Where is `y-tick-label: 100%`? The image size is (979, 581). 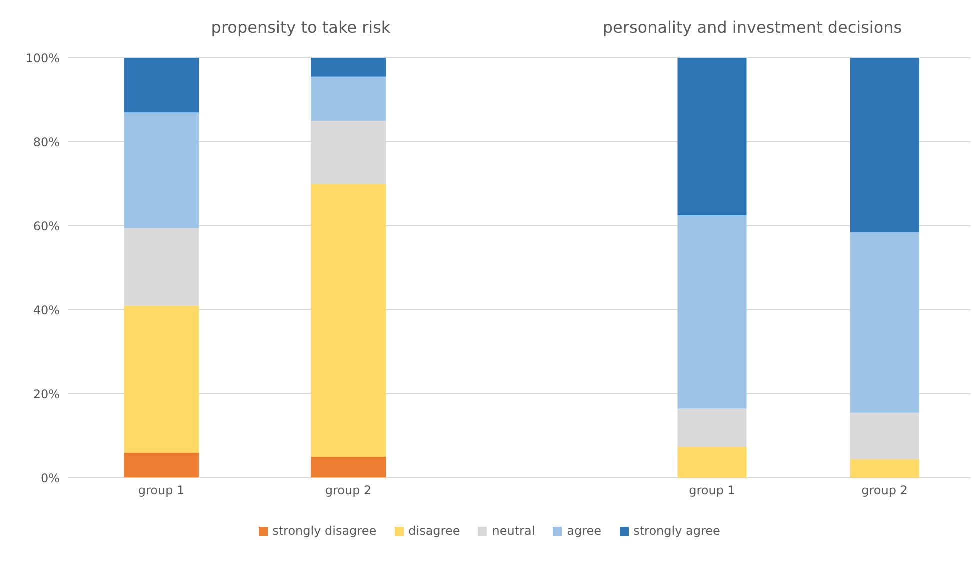
y-tick-label: 100% is located at coordinates (43, 58).